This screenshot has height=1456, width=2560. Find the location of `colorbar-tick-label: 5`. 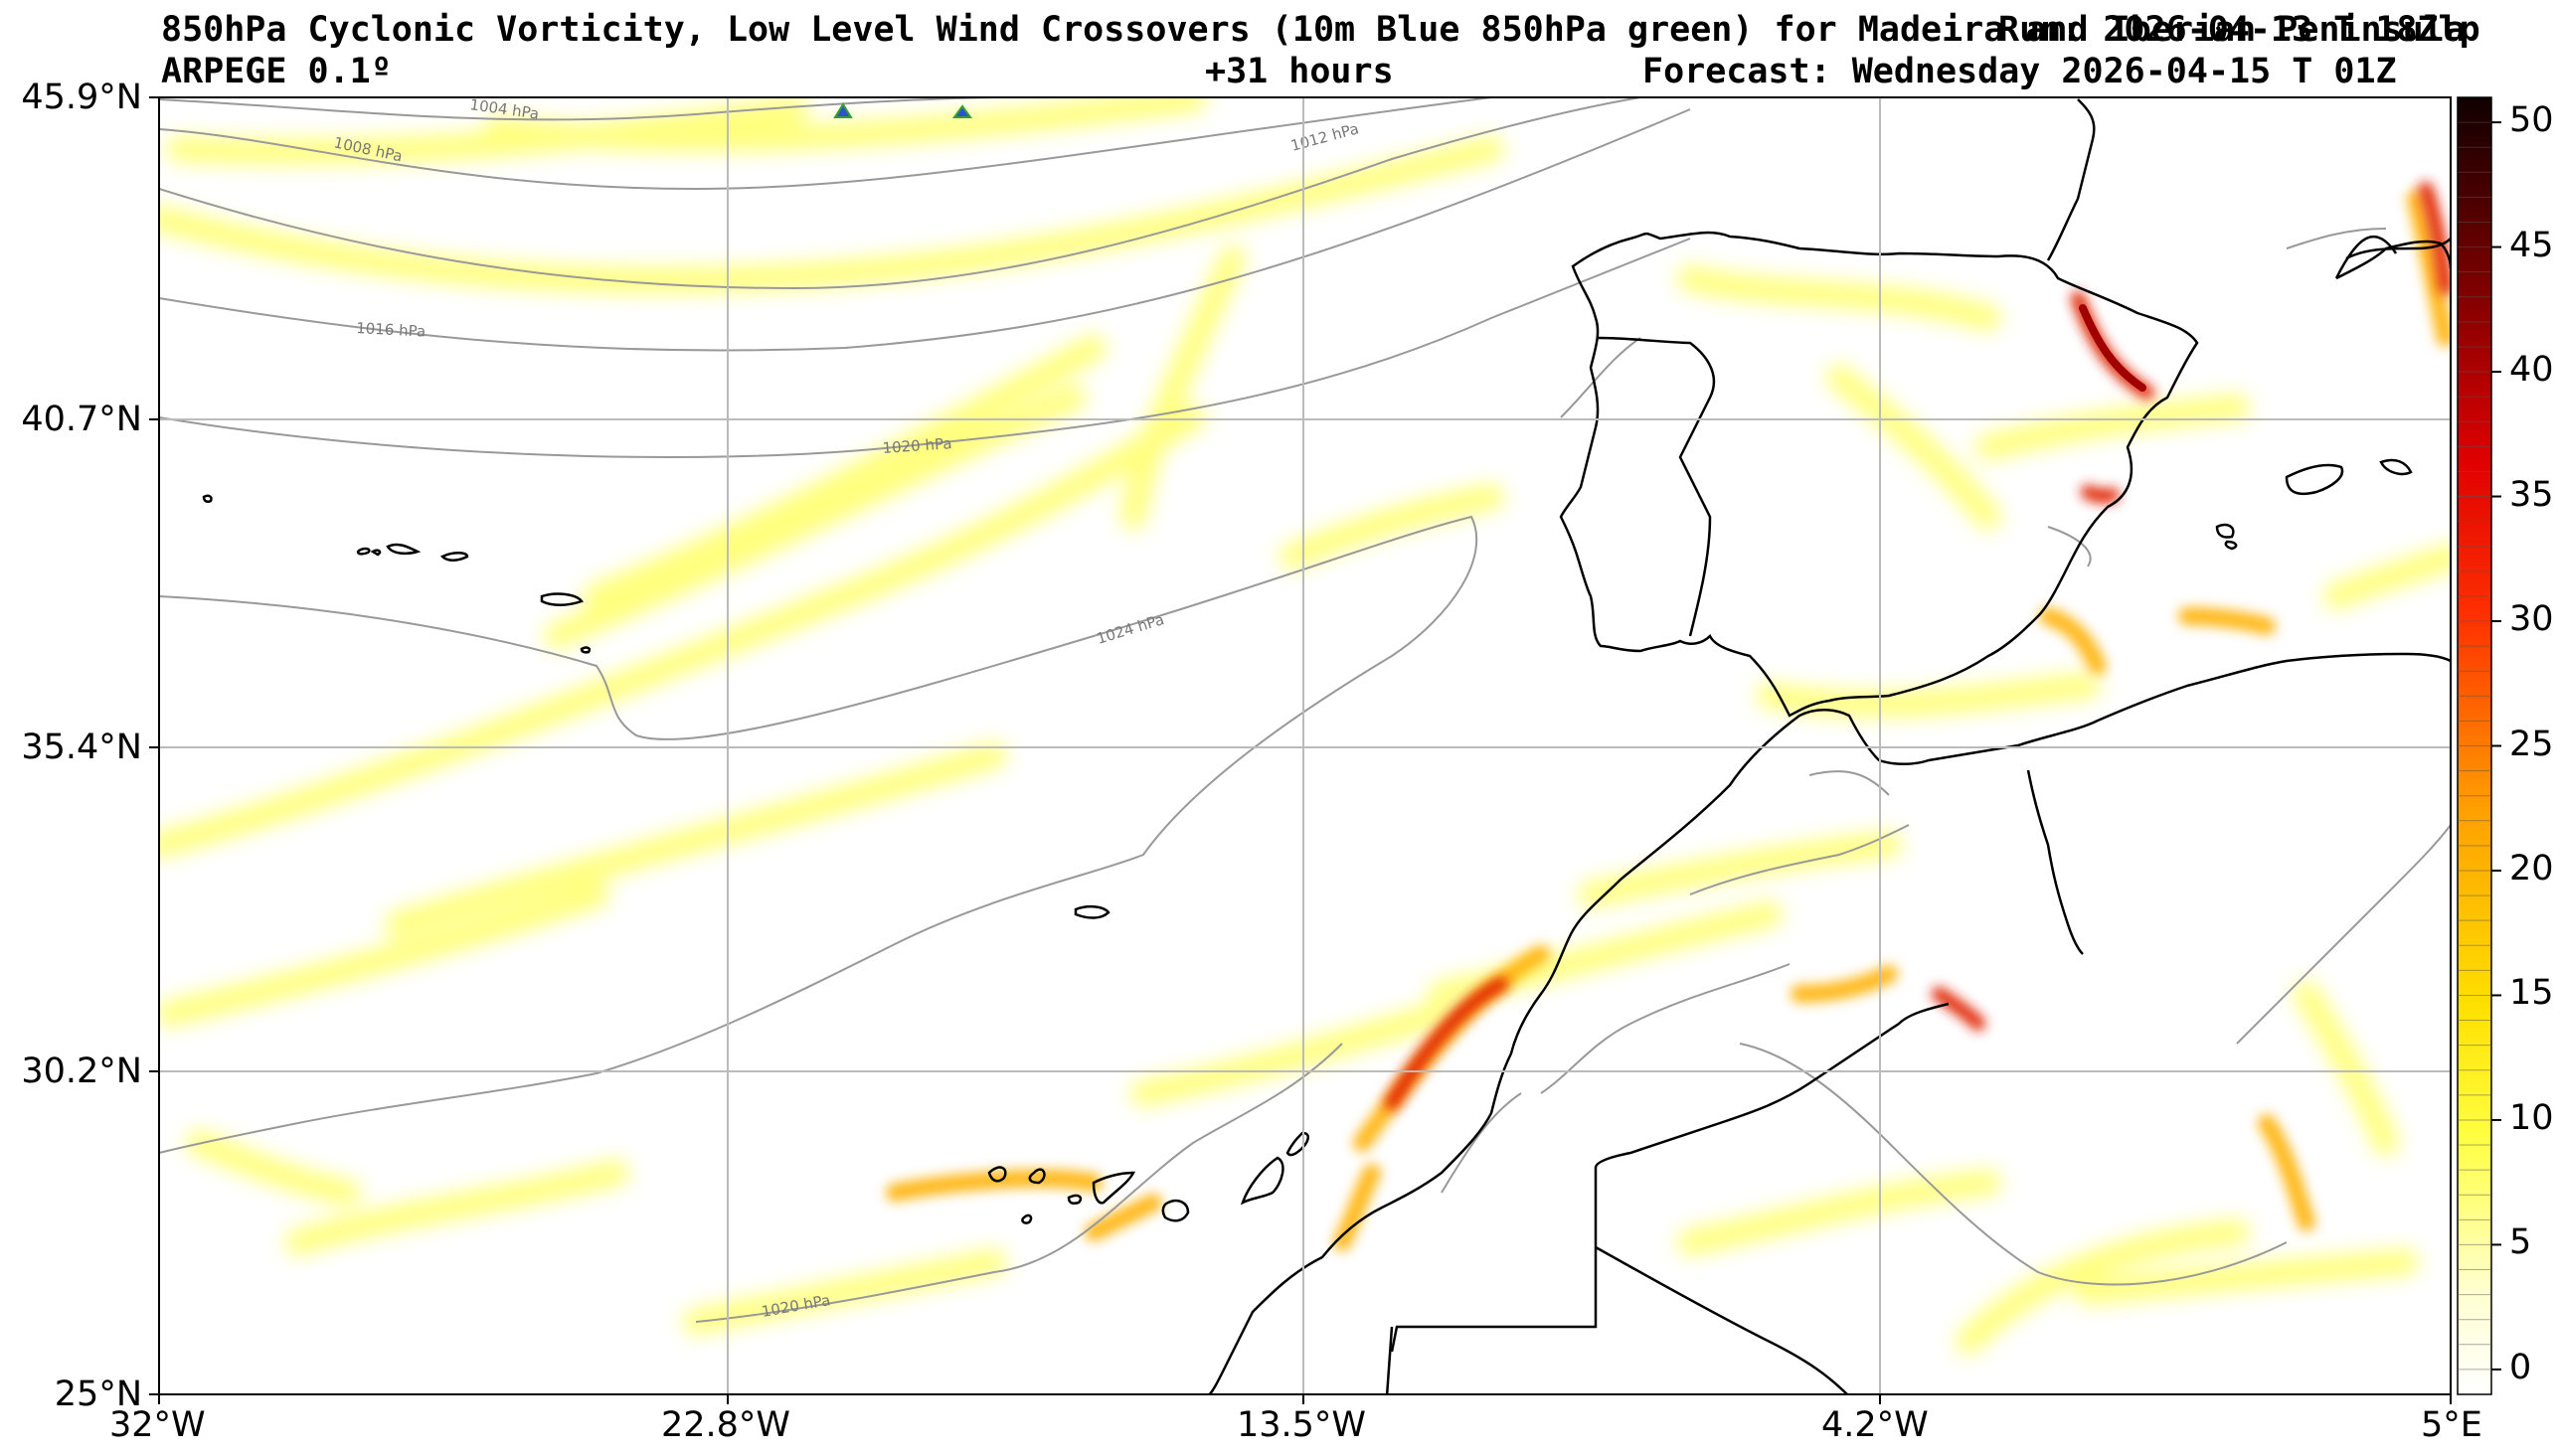

colorbar-tick-label: 5 is located at coordinates (2520, 1242).